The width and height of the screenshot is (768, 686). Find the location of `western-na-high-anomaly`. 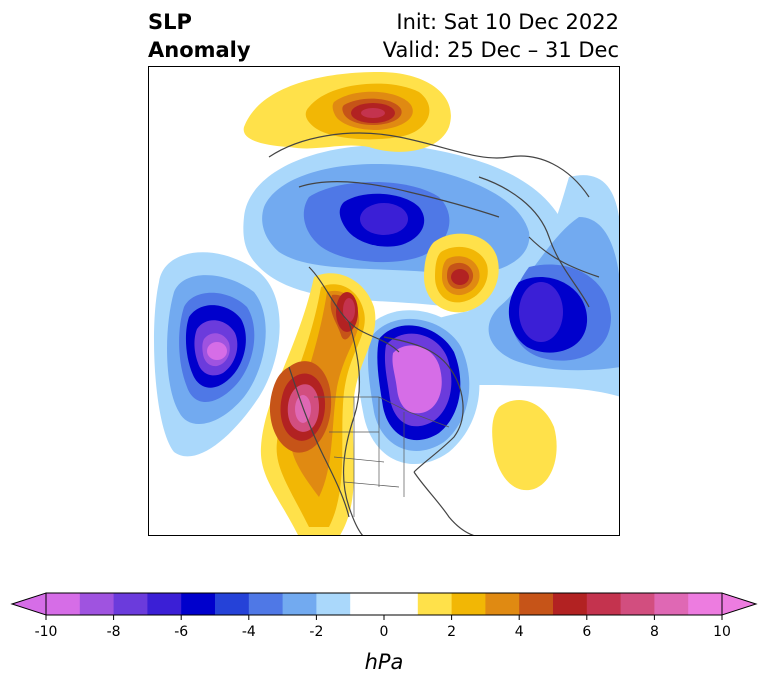

western-na-high-anomaly is located at coordinates (318, 404).